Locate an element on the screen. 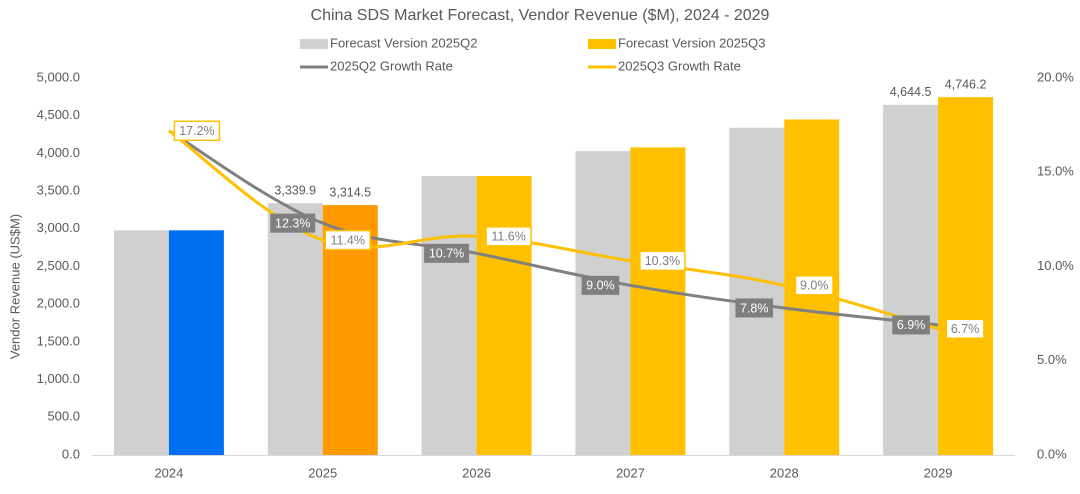  growth-2025q3-label: 6.7% is located at coordinates (965, 329).